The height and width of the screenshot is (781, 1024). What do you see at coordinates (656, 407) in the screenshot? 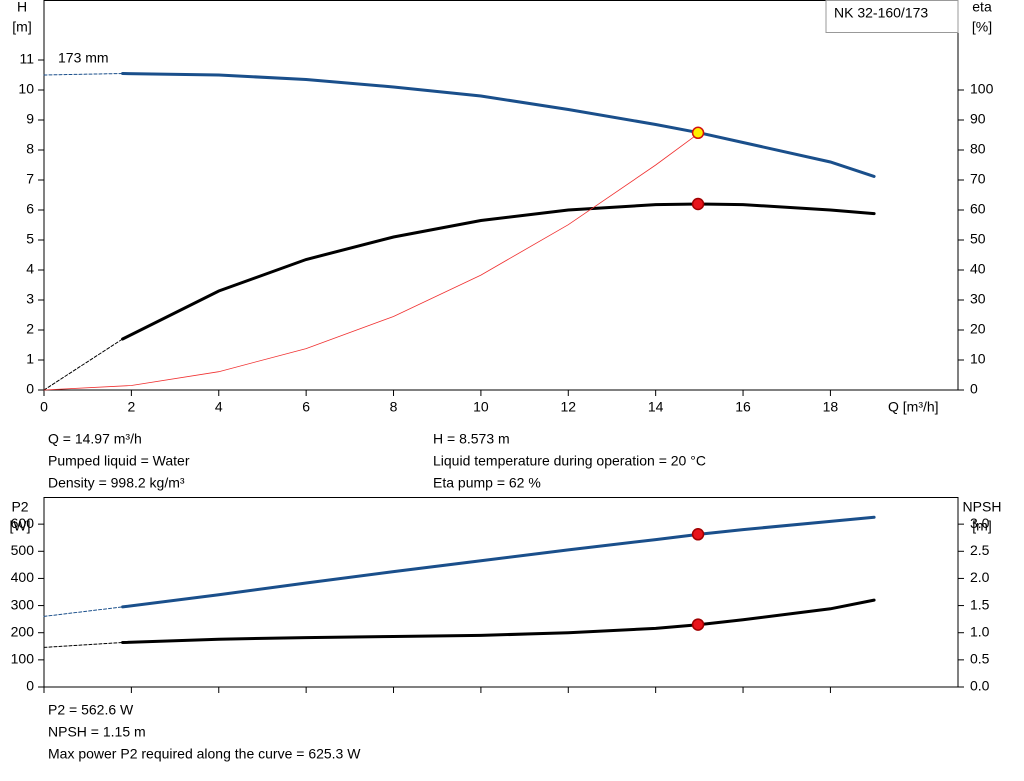
I see `x-tick-label: 14` at bounding box center [656, 407].